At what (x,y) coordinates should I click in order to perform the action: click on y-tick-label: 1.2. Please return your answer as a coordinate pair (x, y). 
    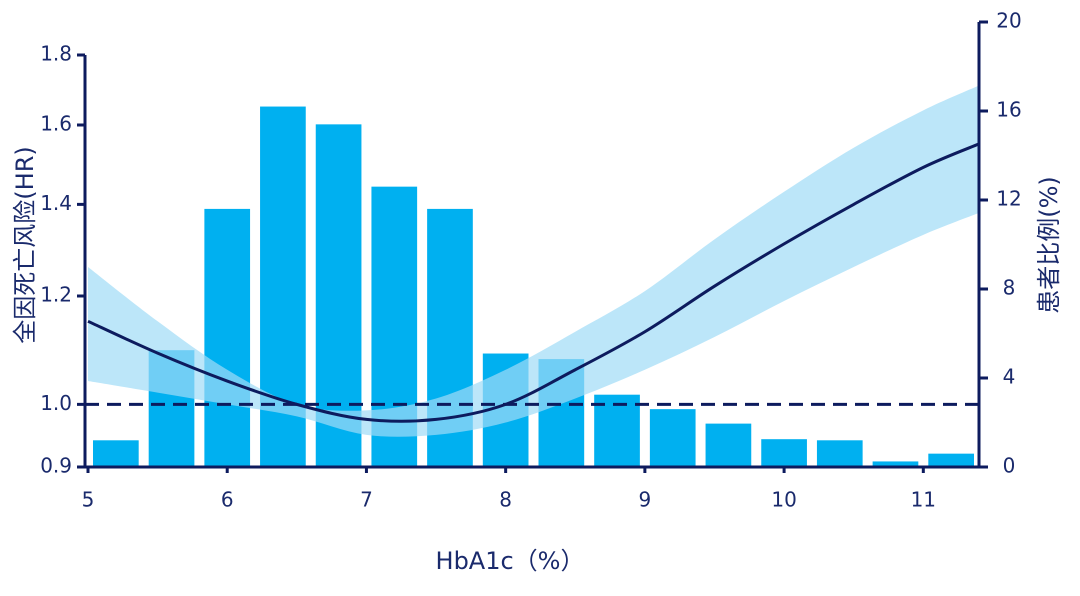
    Looking at the image, I should click on (56, 295).